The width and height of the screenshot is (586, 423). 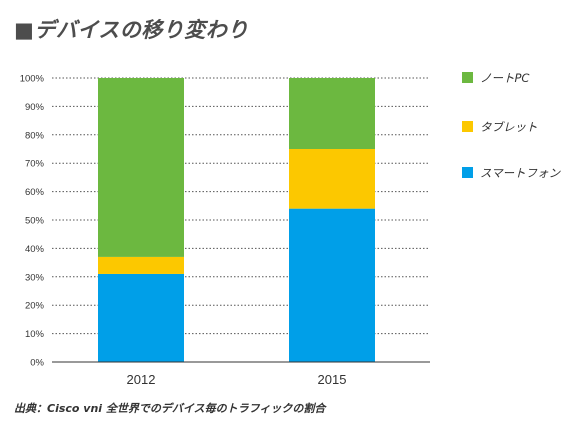 I want to click on x-tick-label: 2015, so click(x=332, y=379).